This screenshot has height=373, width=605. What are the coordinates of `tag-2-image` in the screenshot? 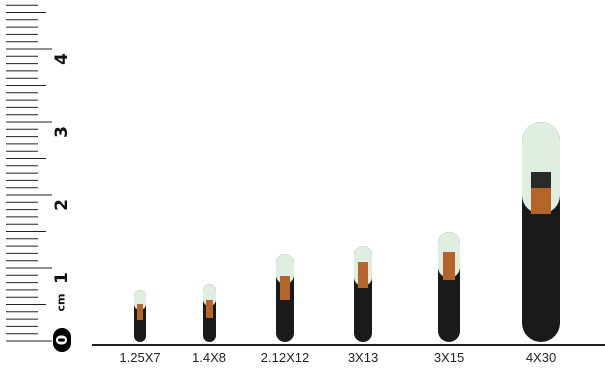 It's located at (209, 313).